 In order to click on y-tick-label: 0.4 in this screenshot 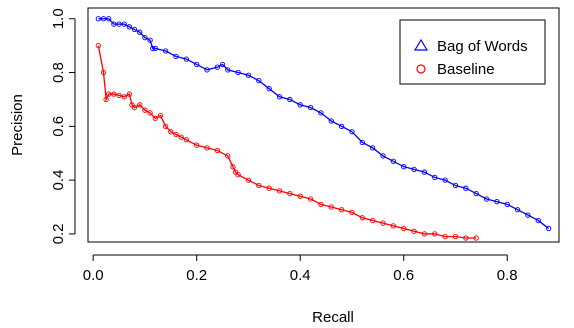, I will do `click(58, 180)`.